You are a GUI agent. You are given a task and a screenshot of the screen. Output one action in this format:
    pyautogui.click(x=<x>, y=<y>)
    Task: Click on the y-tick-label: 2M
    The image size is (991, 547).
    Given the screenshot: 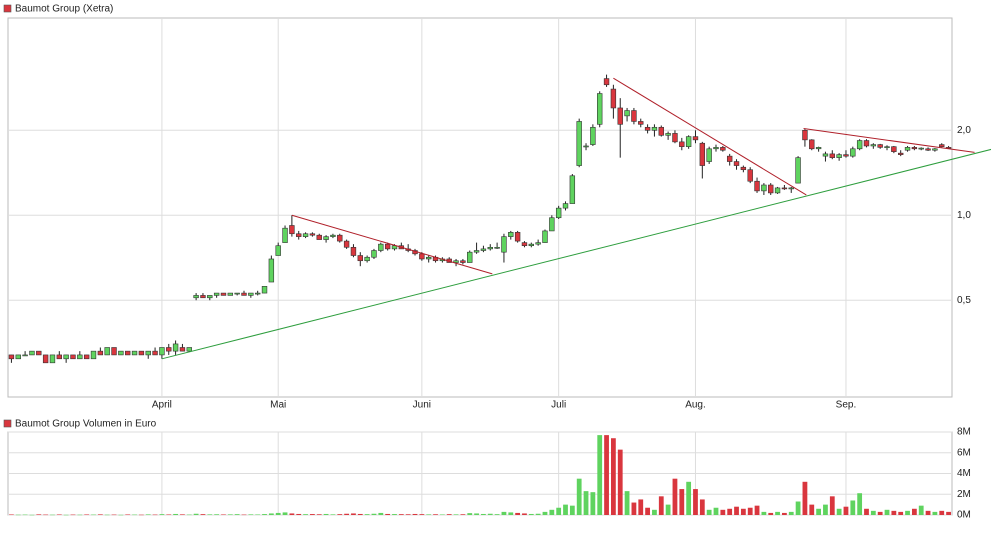 What is the action you would take?
    pyautogui.click(x=964, y=494)
    